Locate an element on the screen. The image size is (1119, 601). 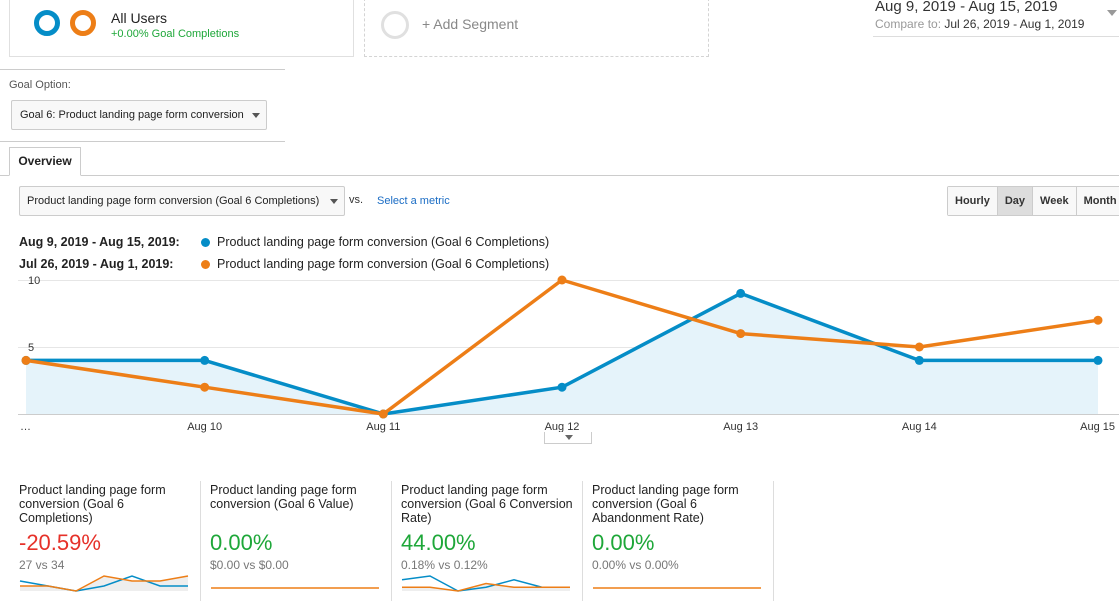
x-tick-label: Aug 11 is located at coordinates (383, 427).